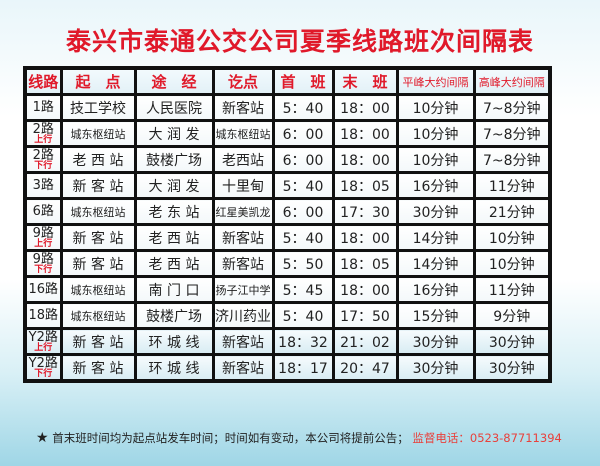 The height and width of the screenshot is (466, 600). Describe the element at coordinates (435, 315) in the screenshot. I see `offpeak-cell: 15分钟` at that location.